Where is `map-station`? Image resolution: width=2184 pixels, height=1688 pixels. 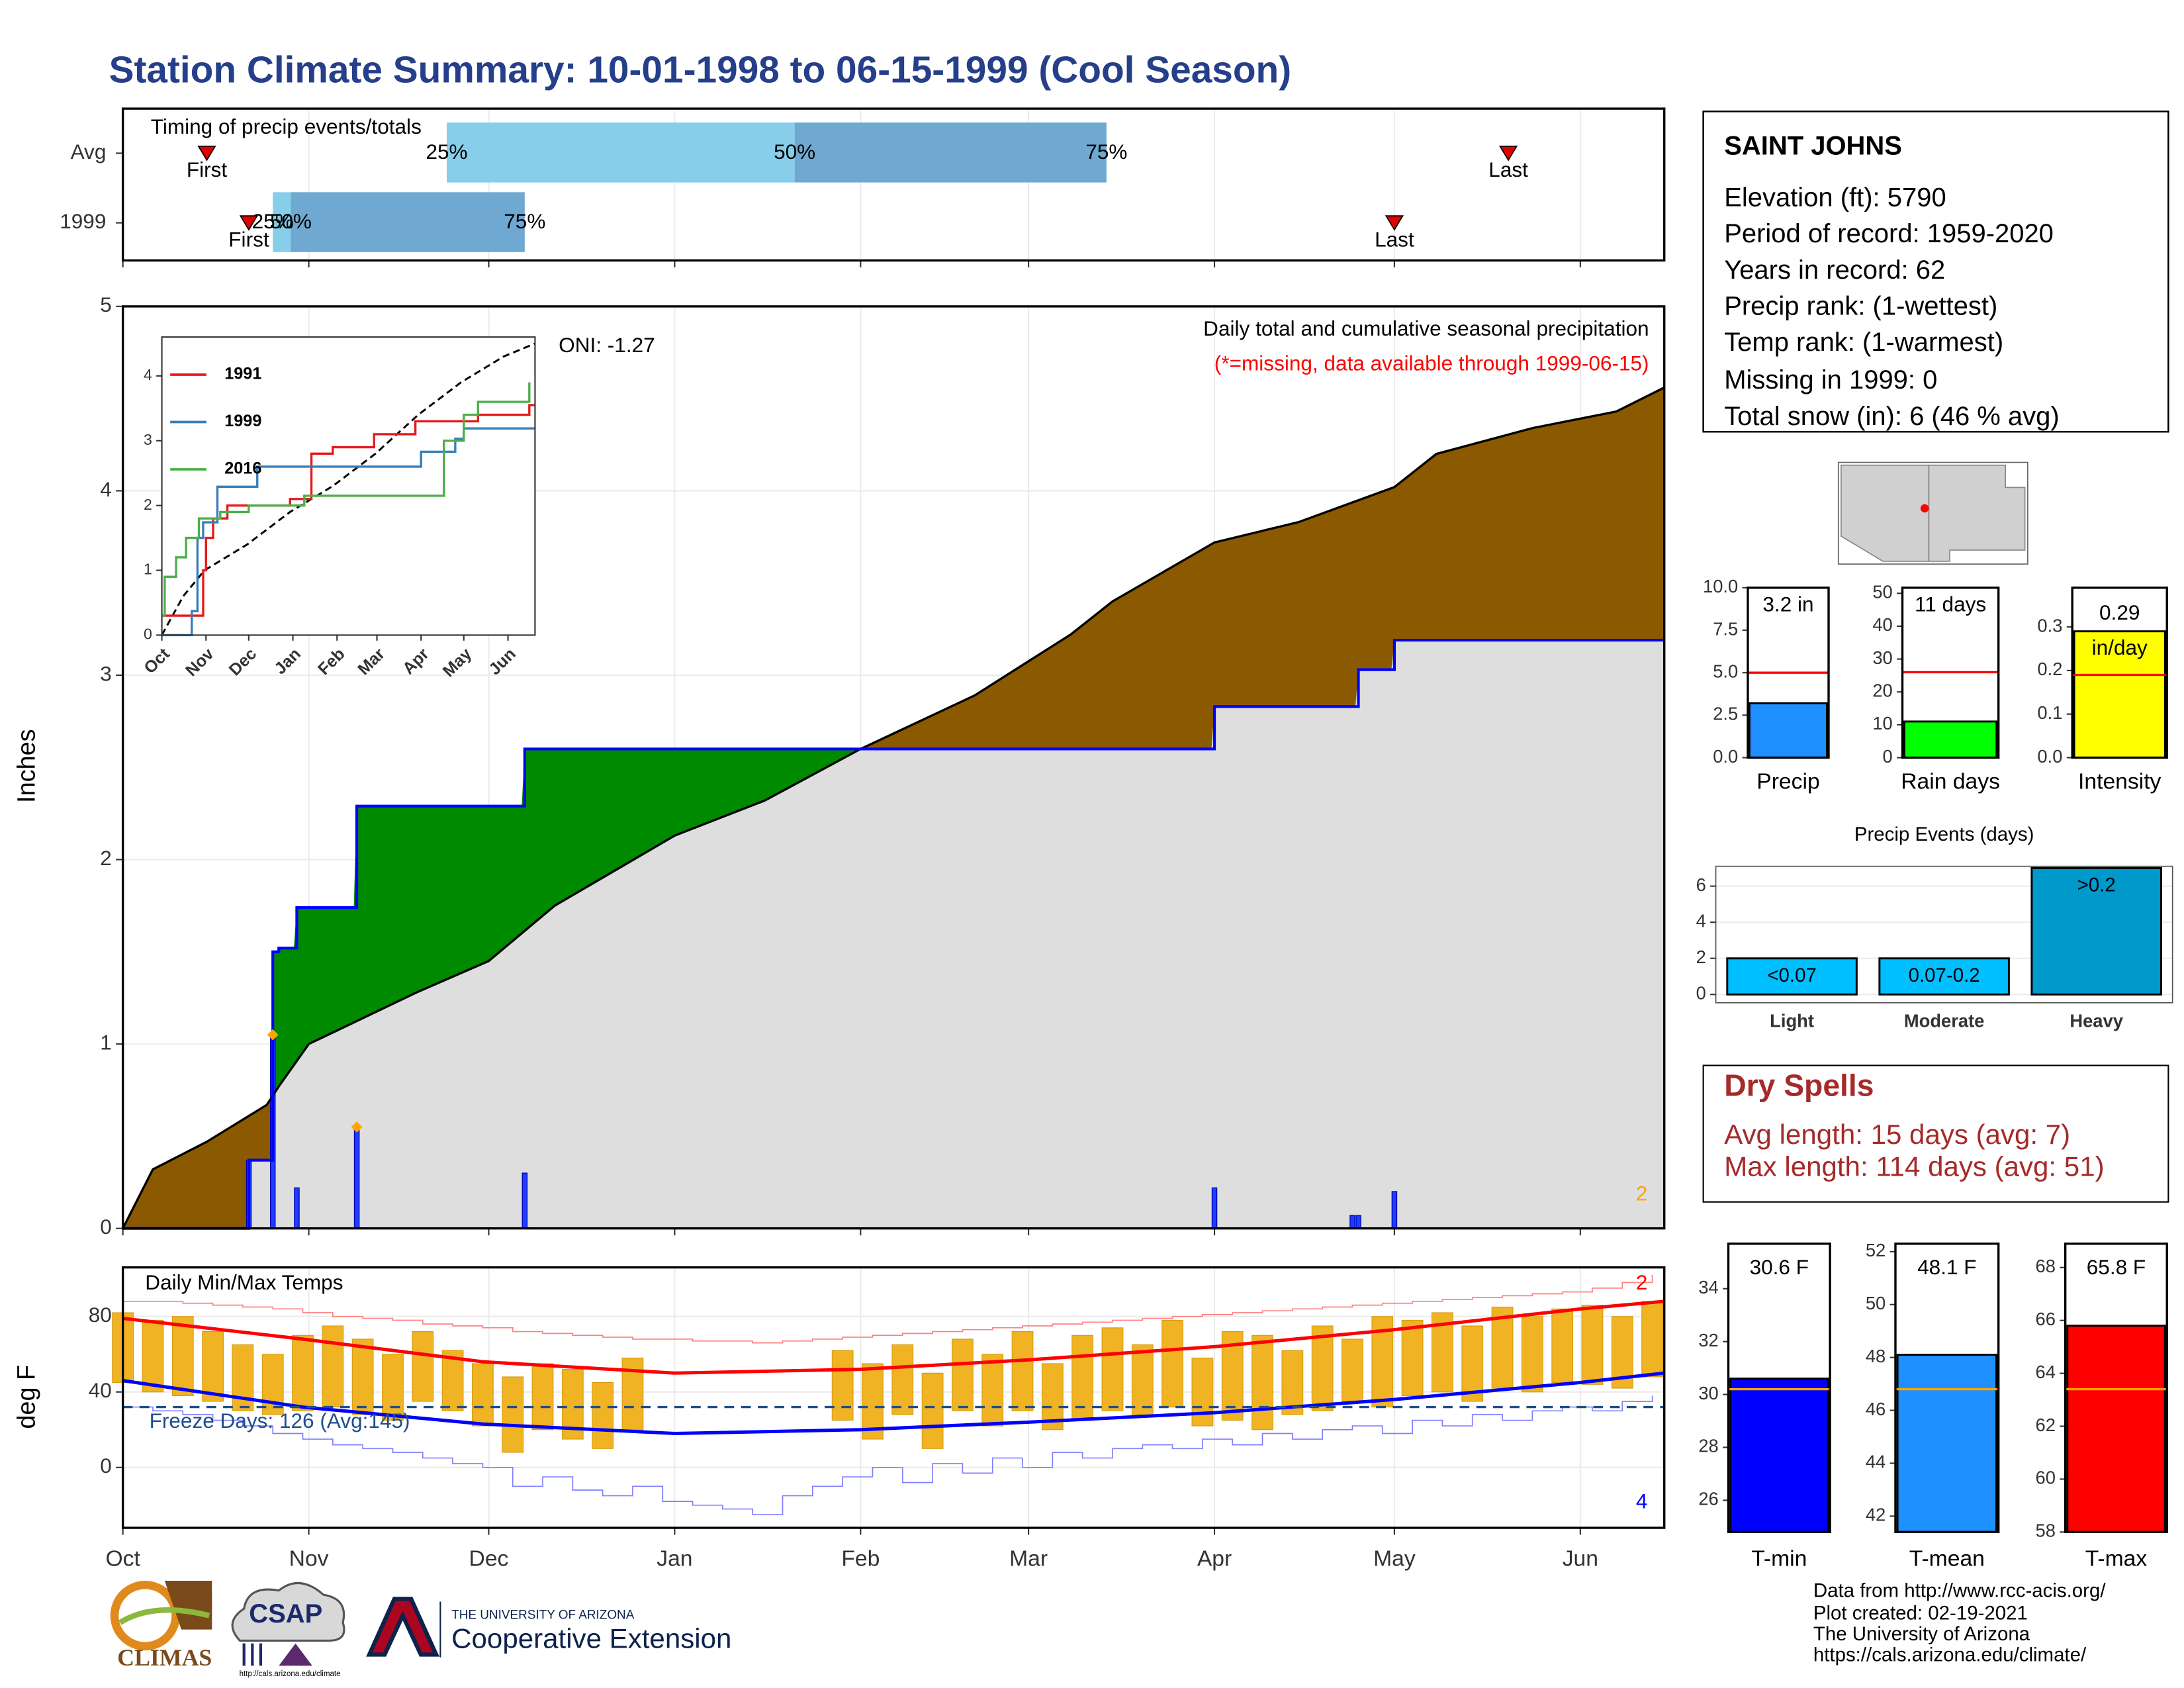 map-station is located at coordinates (1925, 508).